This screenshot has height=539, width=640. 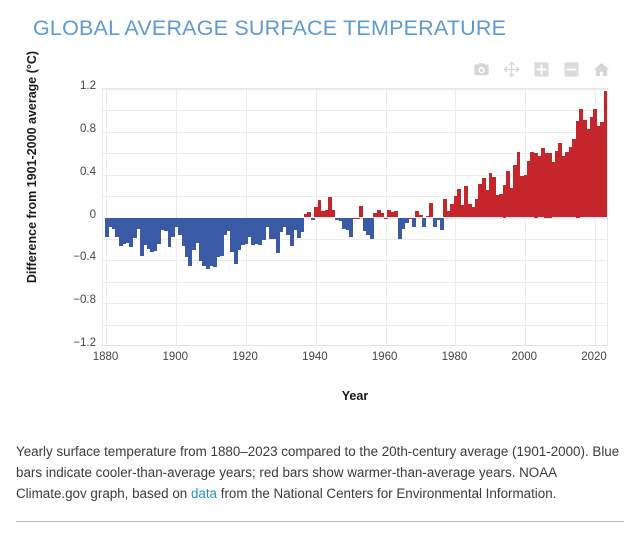 What do you see at coordinates (454, 357) in the screenshot?
I see `x-tick-label: 1980` at bounding box center [454, 357].